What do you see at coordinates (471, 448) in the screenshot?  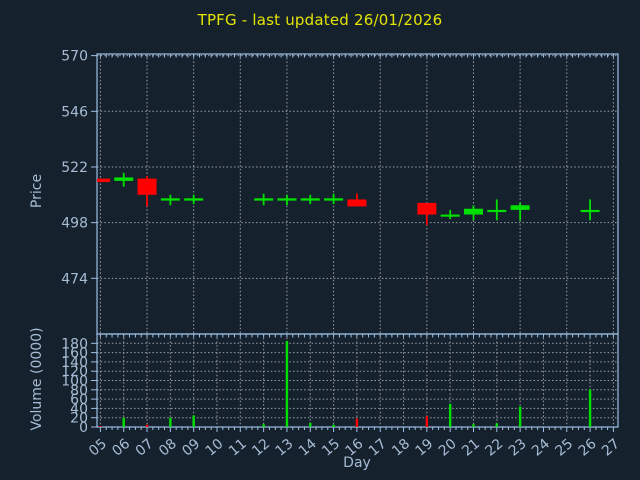 I see `day-tick-label: 21` at bounding box center [471, 448].